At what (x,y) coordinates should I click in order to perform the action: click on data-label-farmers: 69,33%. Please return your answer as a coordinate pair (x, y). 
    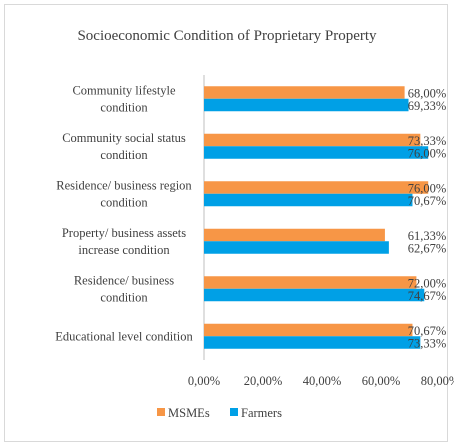
    Looking at the image, I should click on (427, 106).